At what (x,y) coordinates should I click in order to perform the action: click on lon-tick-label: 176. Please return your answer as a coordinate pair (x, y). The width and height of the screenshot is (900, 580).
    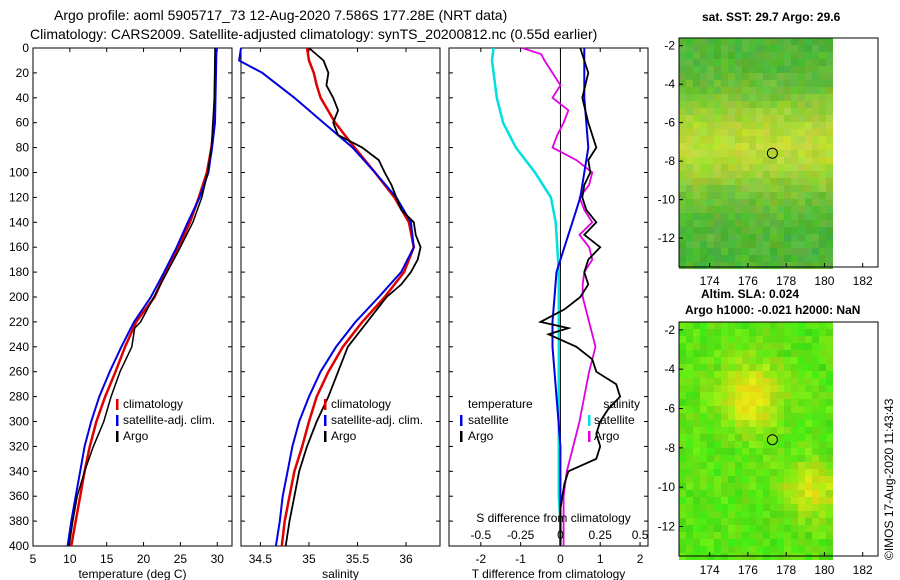
    Looking at the image, I should click on (748, 281).